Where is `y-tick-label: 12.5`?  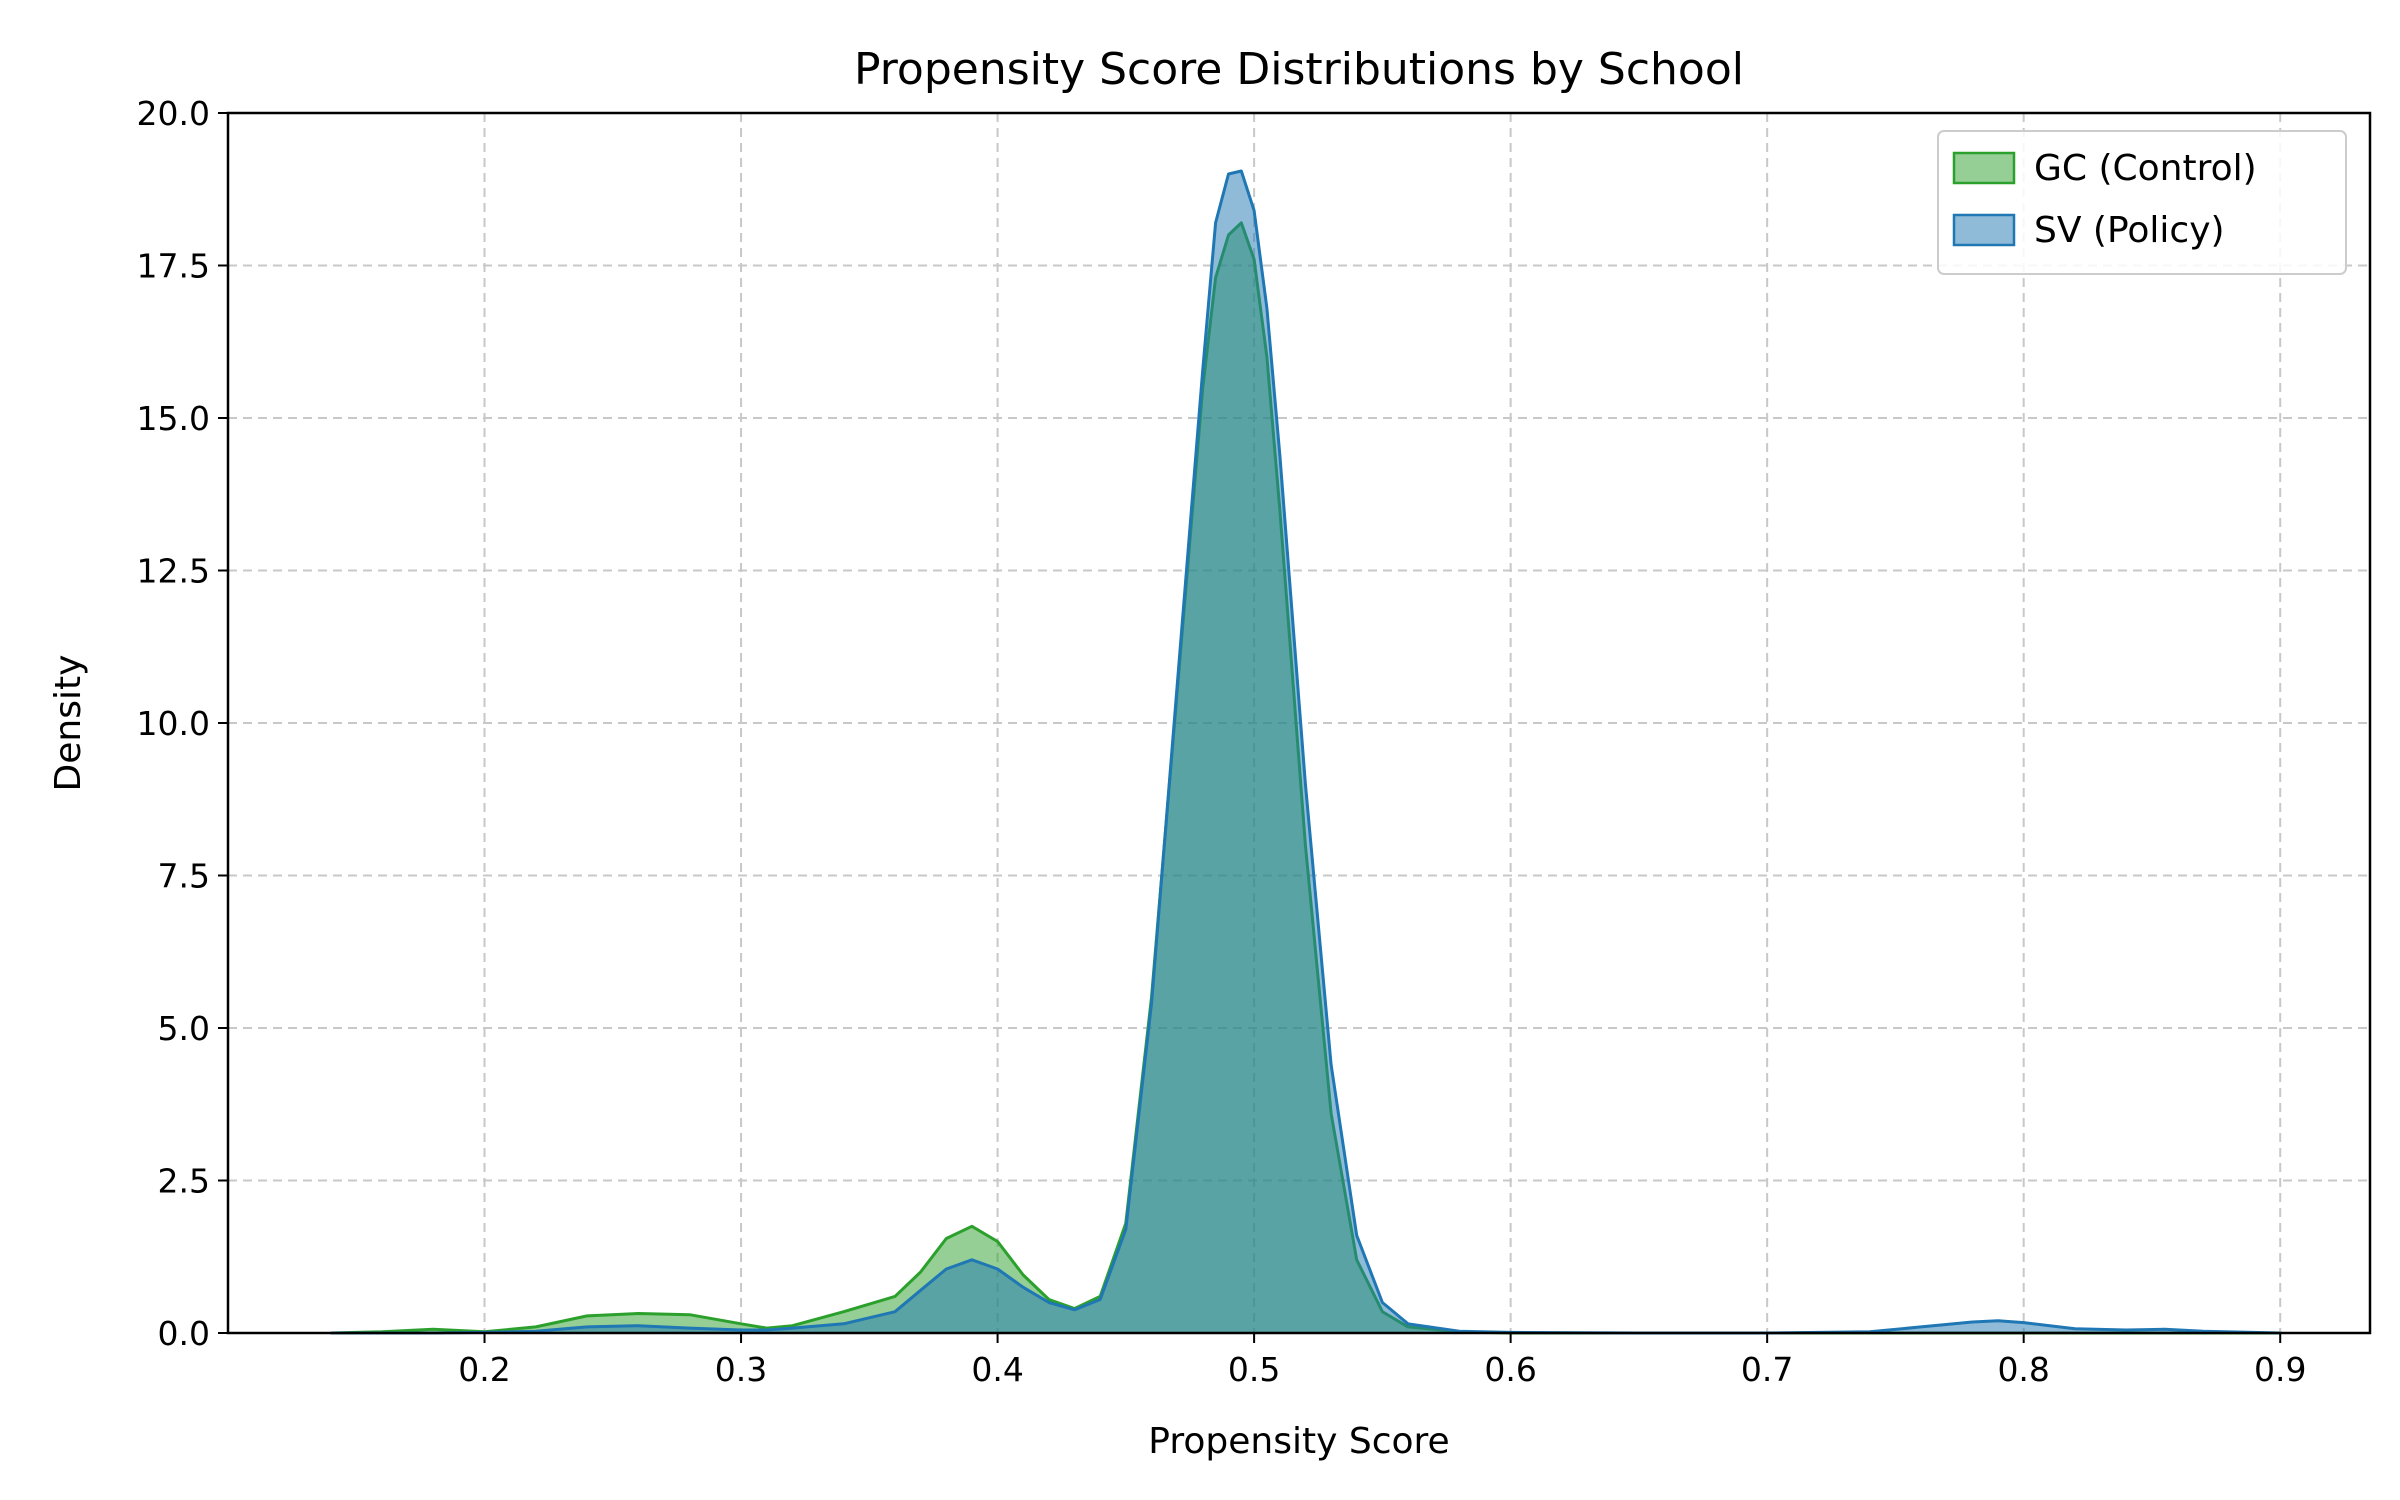
y-tick-label: 12.5 is located at coordinates (173, 571).